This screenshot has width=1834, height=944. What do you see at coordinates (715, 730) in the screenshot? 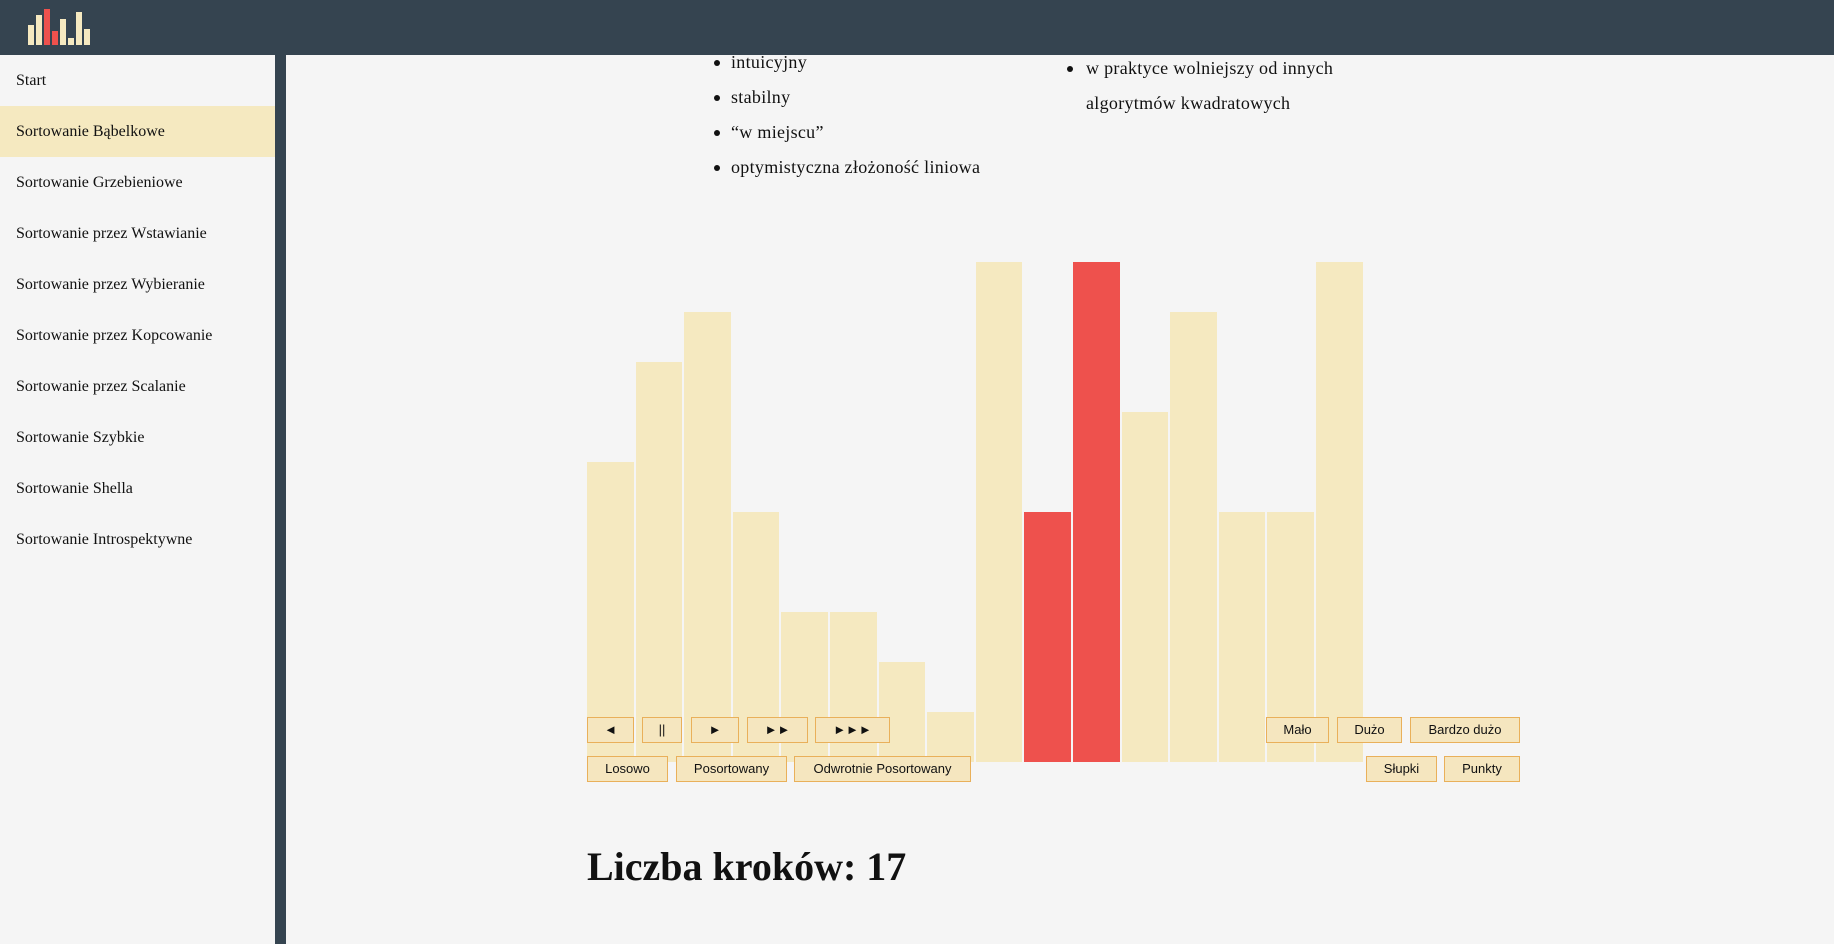
I see `play-button: ►` at bounding box center [715, 730].